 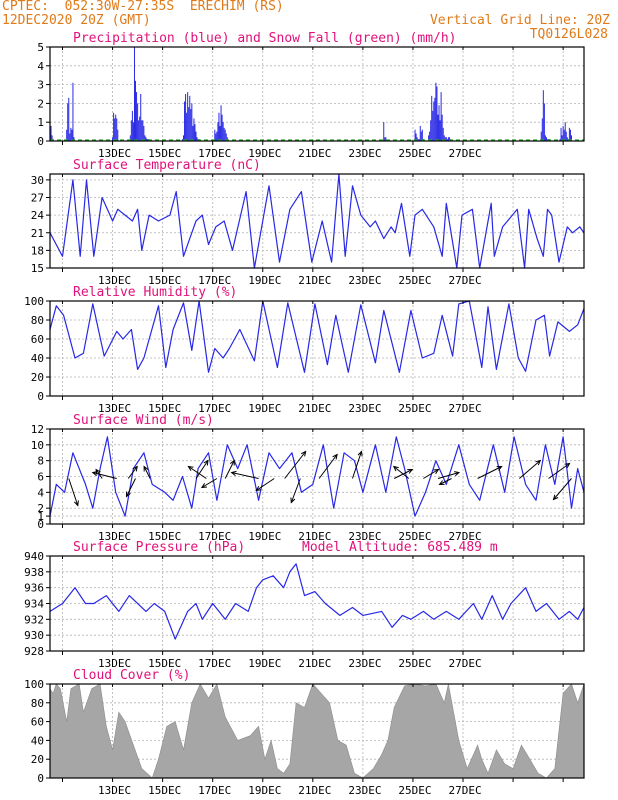 What do you see at coordinates (37, 377) in the screenshot?
I see `y-tick-label: 20` at bounding box center [37, 377].